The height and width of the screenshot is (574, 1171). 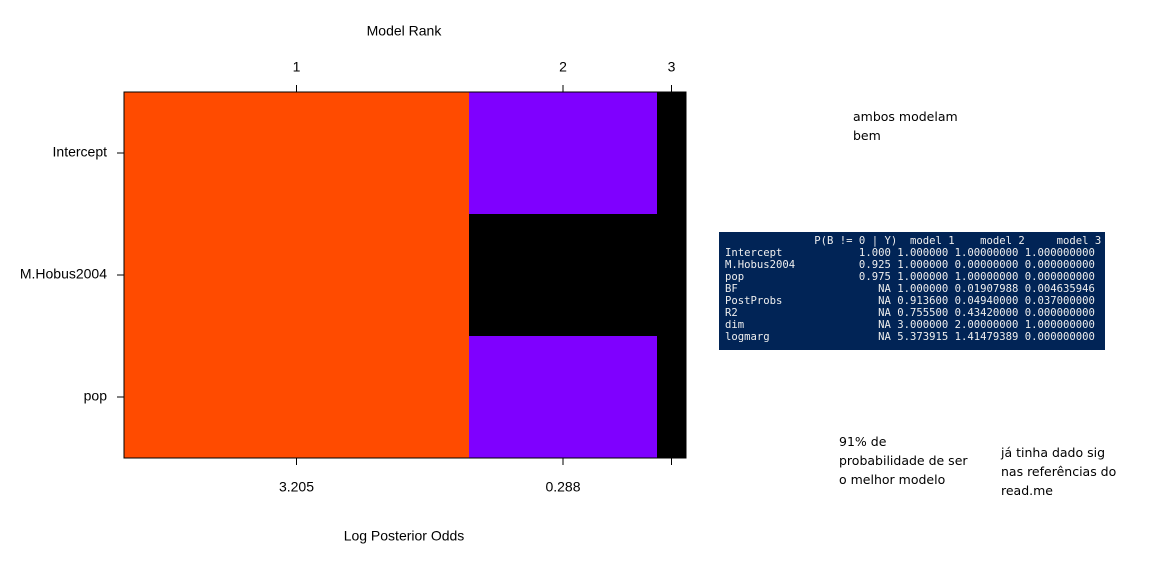 I want to click on text-line: bem, so click(x=867, y=135).